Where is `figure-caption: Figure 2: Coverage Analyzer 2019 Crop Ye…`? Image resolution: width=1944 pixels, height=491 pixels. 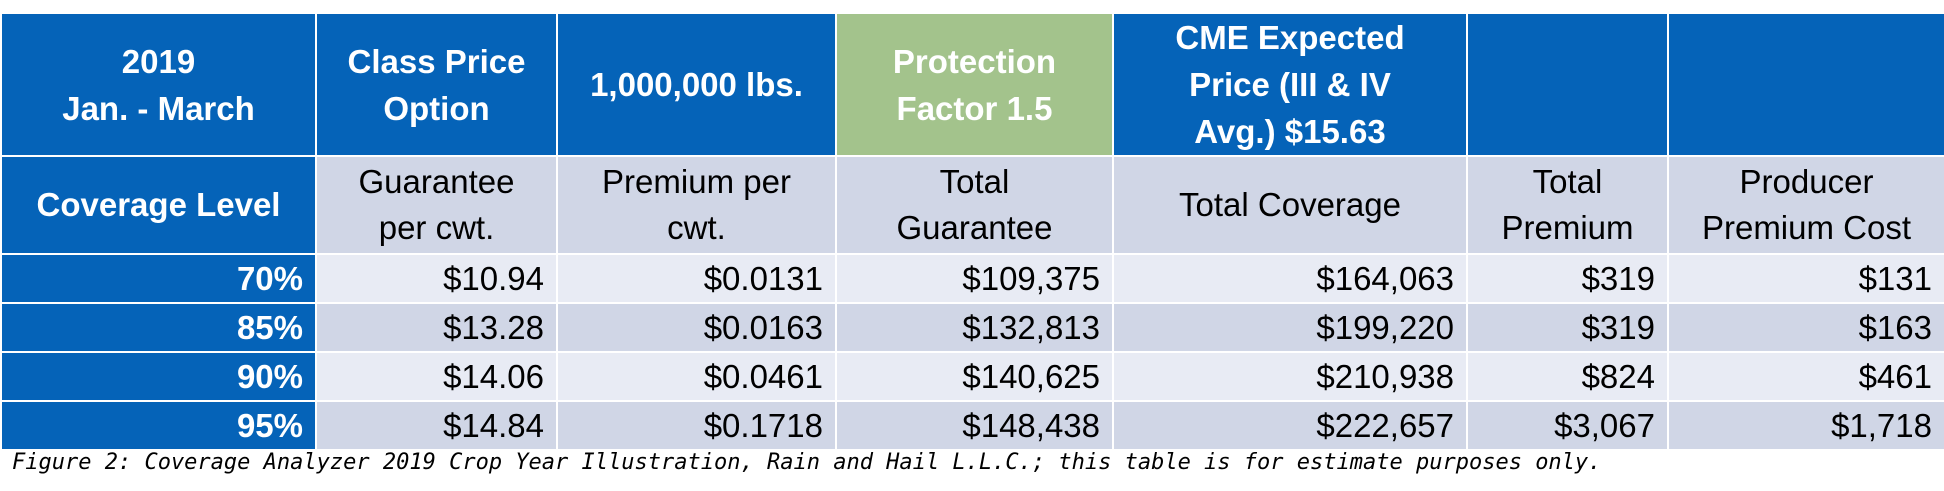
figure-caption: Figure 2: Coverage Analyzer 2019 Crop Ye… is located at coordinates (807, 462).